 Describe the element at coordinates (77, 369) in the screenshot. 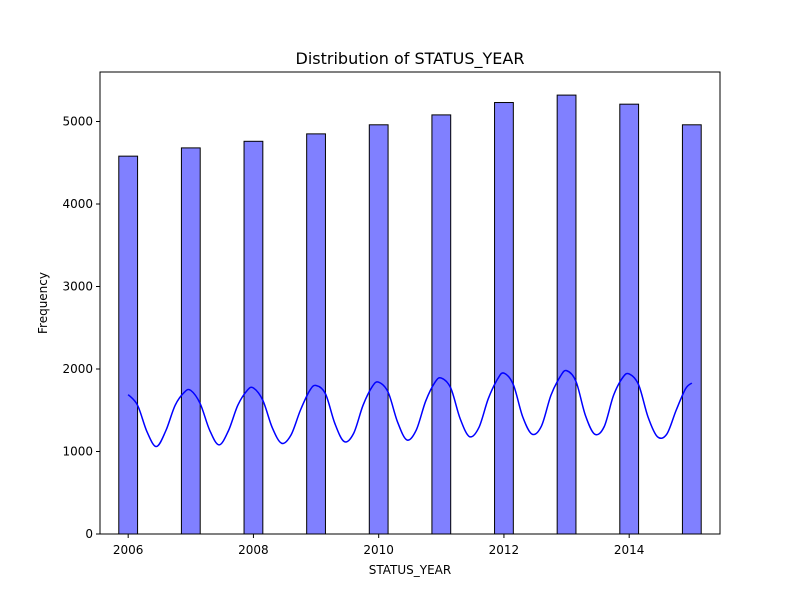

I see `y-tick-label: 2000` at that location.